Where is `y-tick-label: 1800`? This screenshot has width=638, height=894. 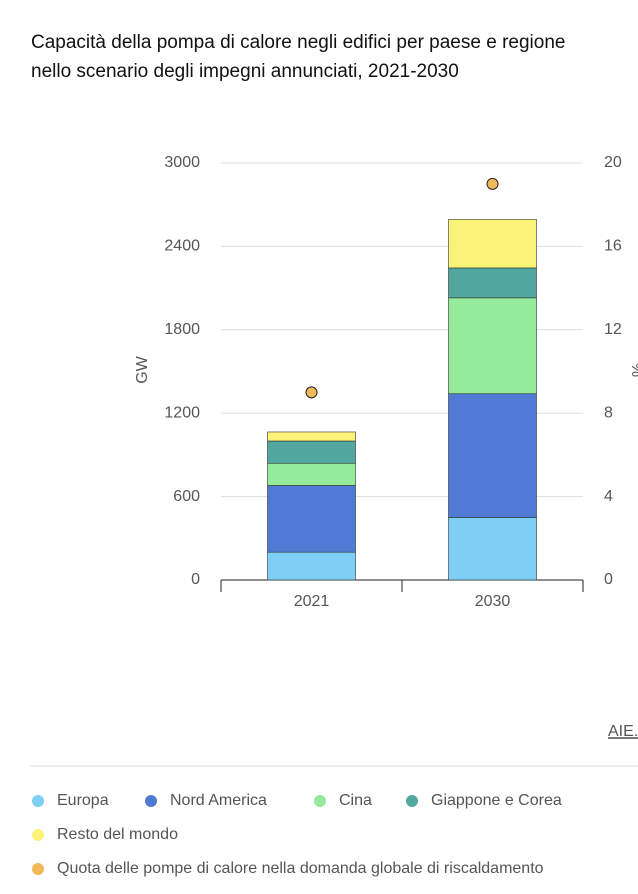
y-tick-label: 1800 is located at coordinates (182, 329).